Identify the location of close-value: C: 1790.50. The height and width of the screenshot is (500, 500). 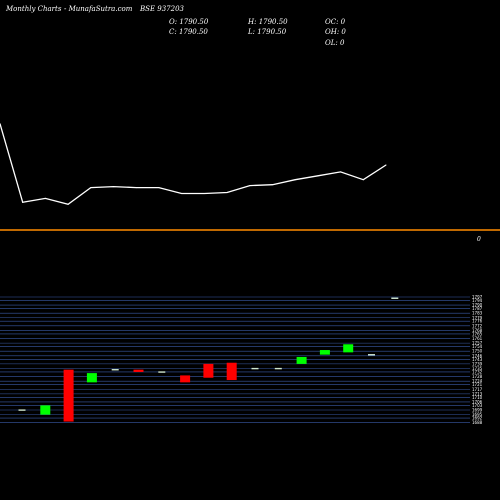
(188, 32).